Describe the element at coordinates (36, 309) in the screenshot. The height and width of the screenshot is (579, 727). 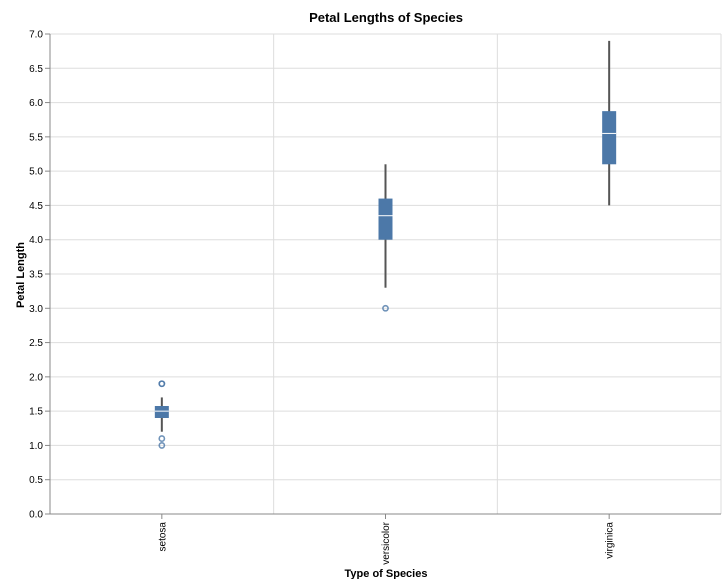
I see `y-tick-label: 3.0` at that location.